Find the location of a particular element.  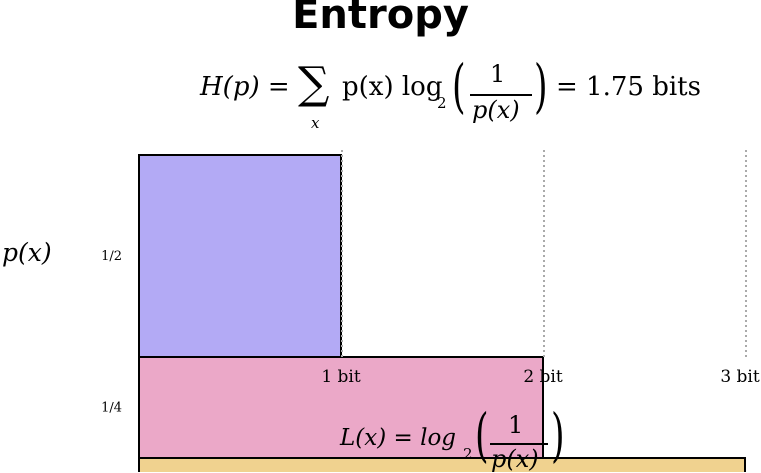

entropy-term: p(x) log is located at coordinates (392, 87).